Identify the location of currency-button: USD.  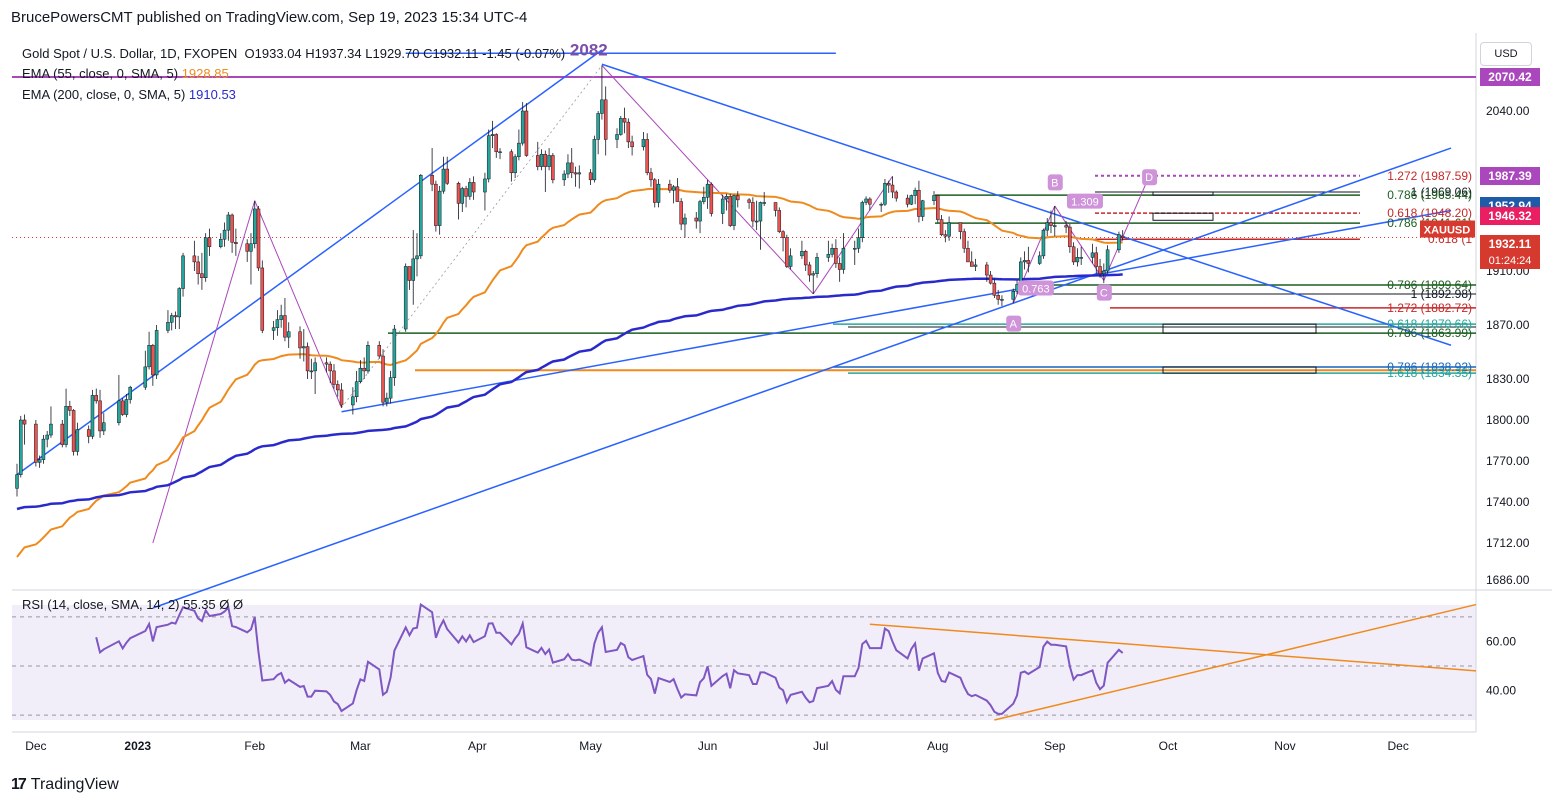
(1506, 54).